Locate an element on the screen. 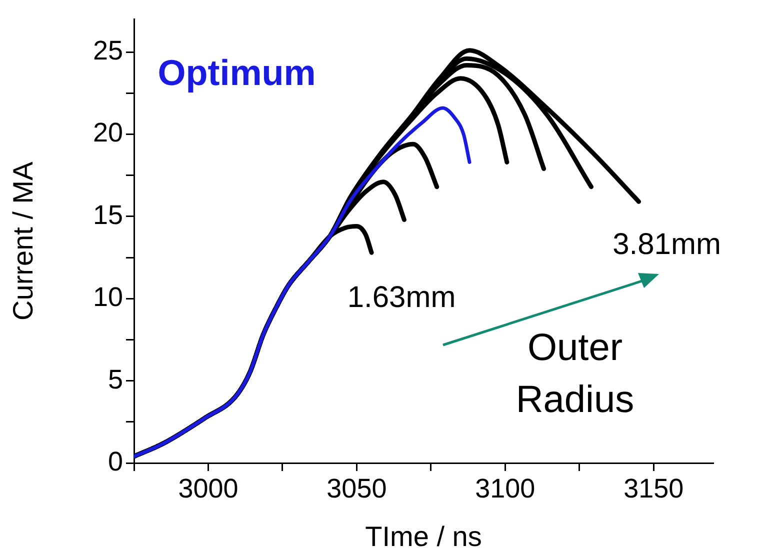 The width and height of the screenshot is (765, 559). y-tick-label: 10 is located at coordinates (107, 297).